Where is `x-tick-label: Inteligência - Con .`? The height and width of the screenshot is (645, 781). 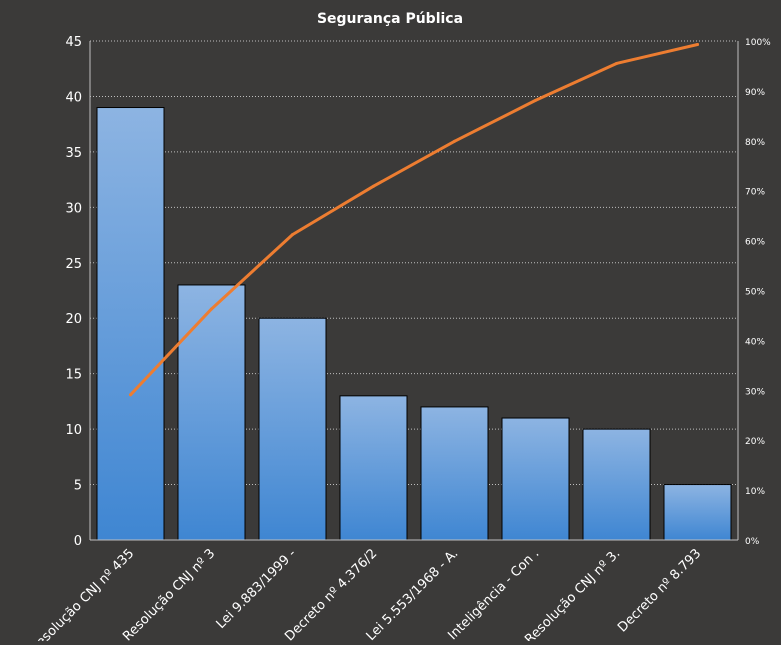 x-tick-label: Inteligência - Con . is located at coordinates (493, 593).